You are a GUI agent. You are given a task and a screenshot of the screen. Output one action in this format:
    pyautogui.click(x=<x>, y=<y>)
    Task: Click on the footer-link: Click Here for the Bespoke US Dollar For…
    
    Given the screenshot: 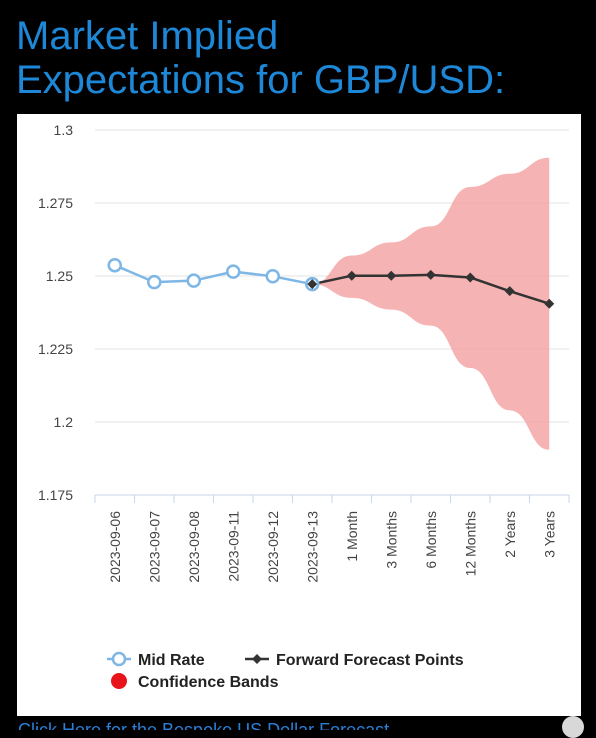 What is the action you would take?
    pyautogui.click(x=204, y=725)
    